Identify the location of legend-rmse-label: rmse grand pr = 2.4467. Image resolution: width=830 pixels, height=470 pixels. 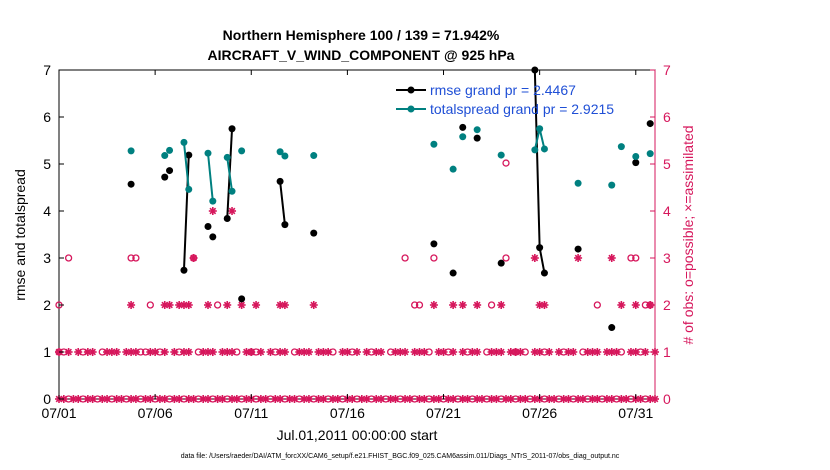
(503, 90).